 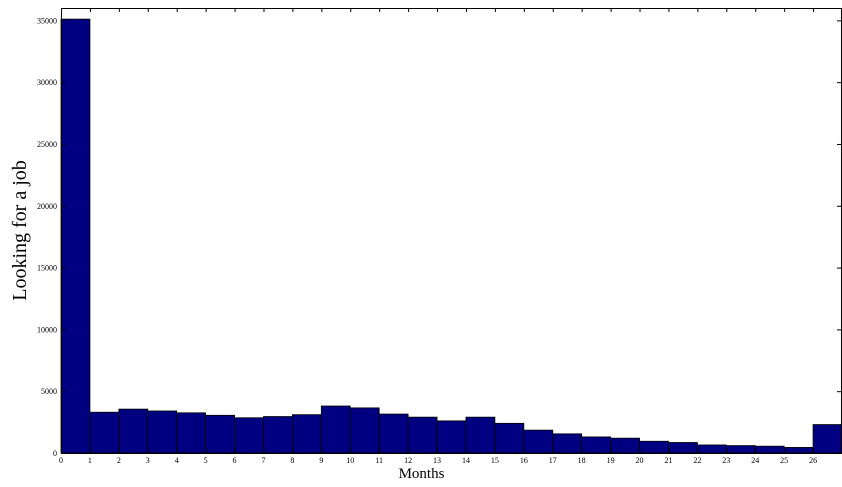 I want to click on x-tick-label-24: 24, so click(x=755, y=460).